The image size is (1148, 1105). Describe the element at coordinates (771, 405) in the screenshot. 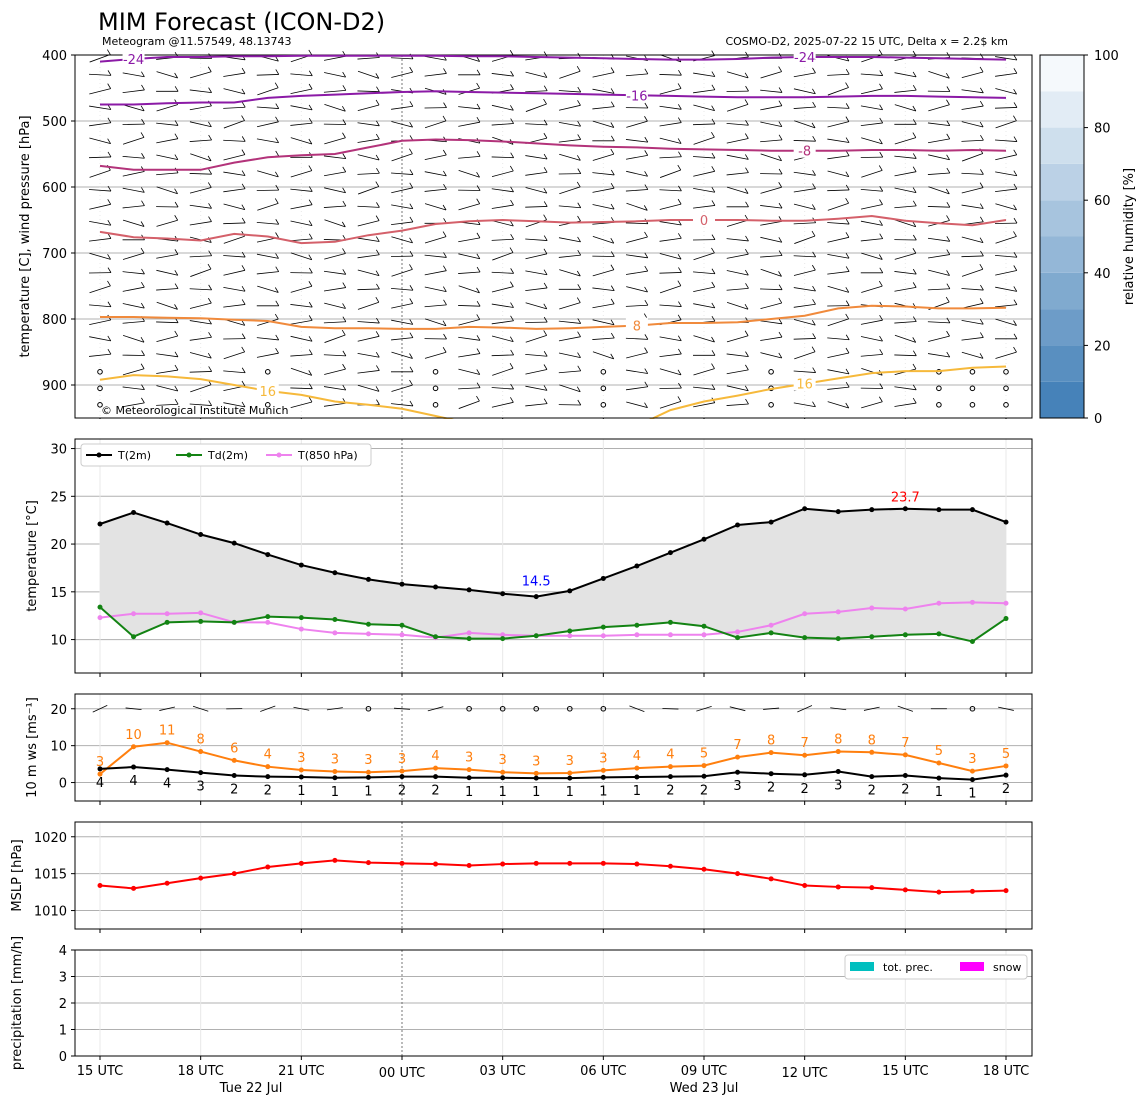

I see `calm-marker` at that location.